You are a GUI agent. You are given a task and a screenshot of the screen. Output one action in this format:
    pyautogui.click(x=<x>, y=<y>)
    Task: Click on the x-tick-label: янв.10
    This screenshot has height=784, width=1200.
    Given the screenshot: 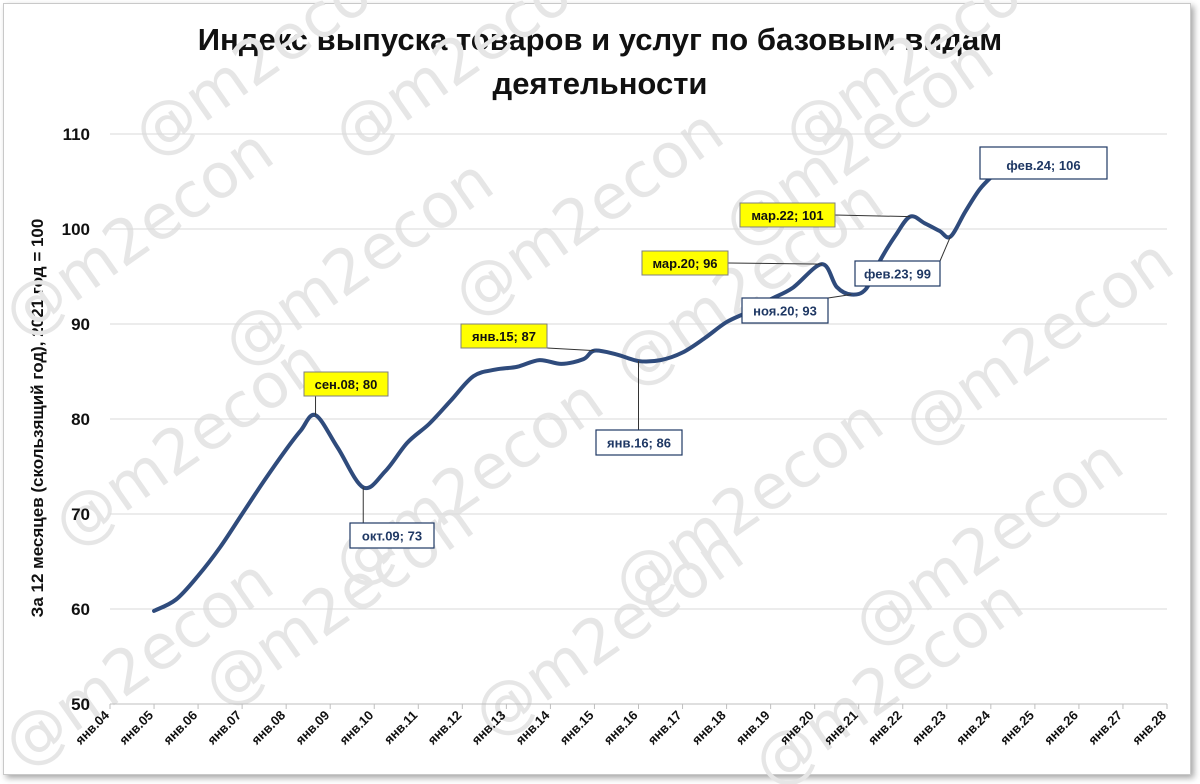 What is the action you would take?
    pyautogui.click(x=356, y=728)
    